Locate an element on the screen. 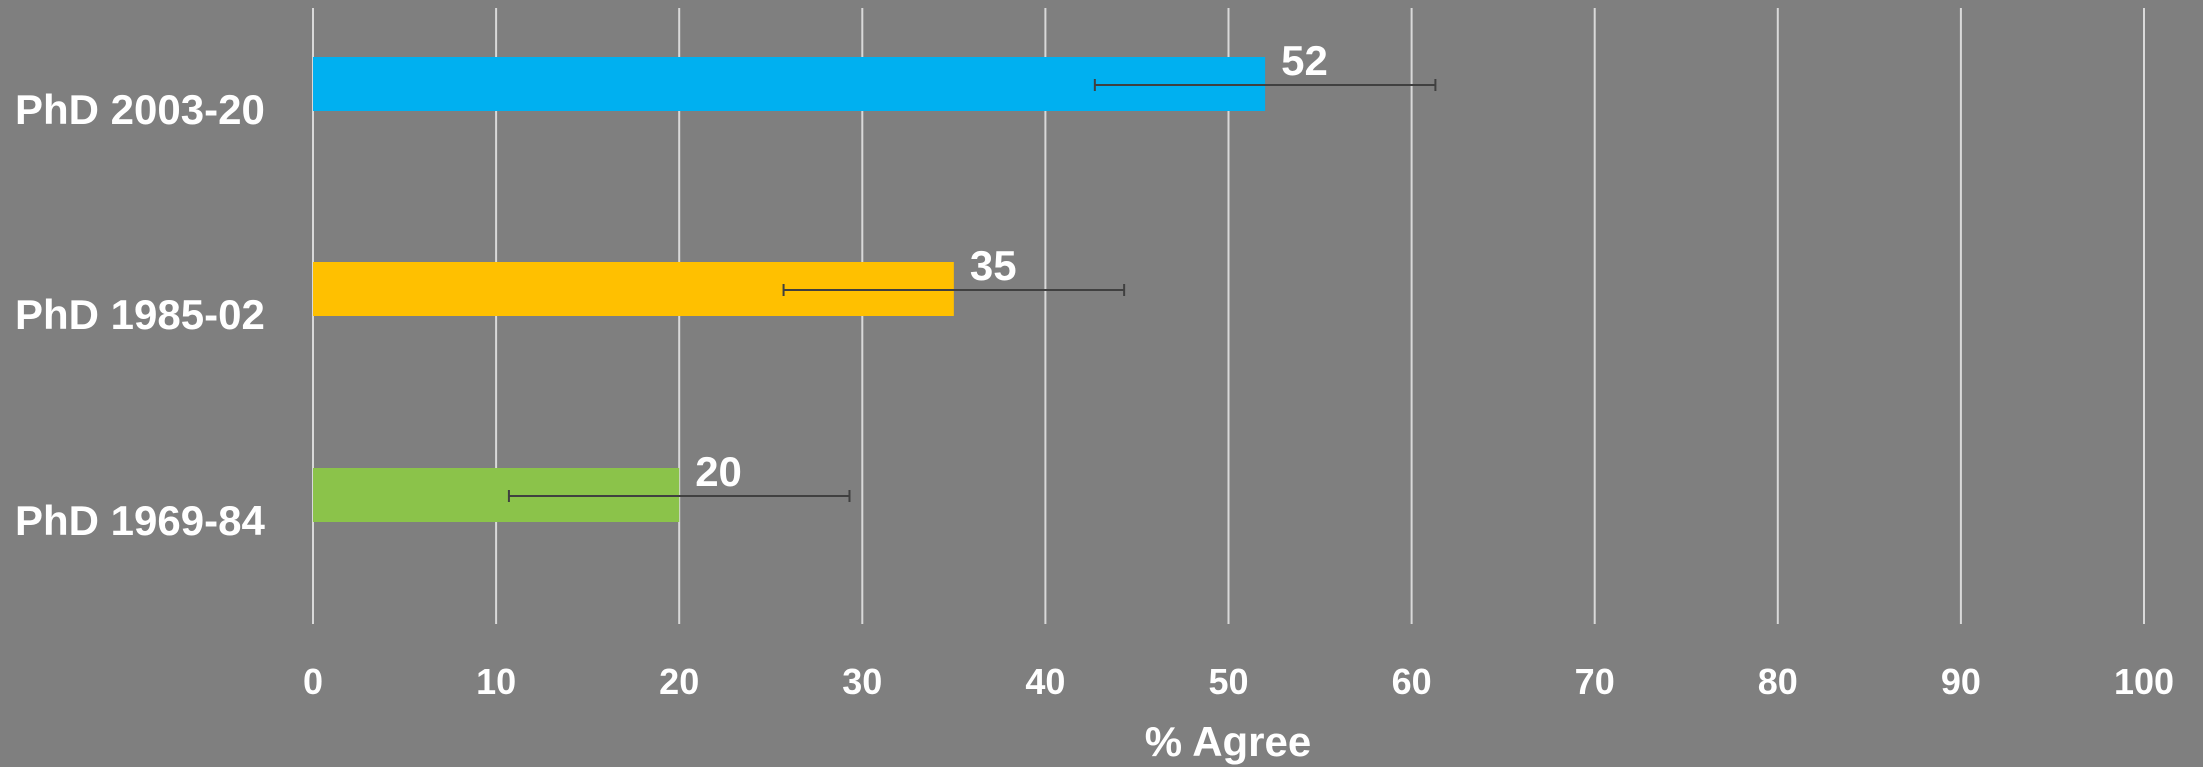 The width and height of the screenshot is (2203, 767). x-tick-label: 10 is located at coordinates (496, 681).